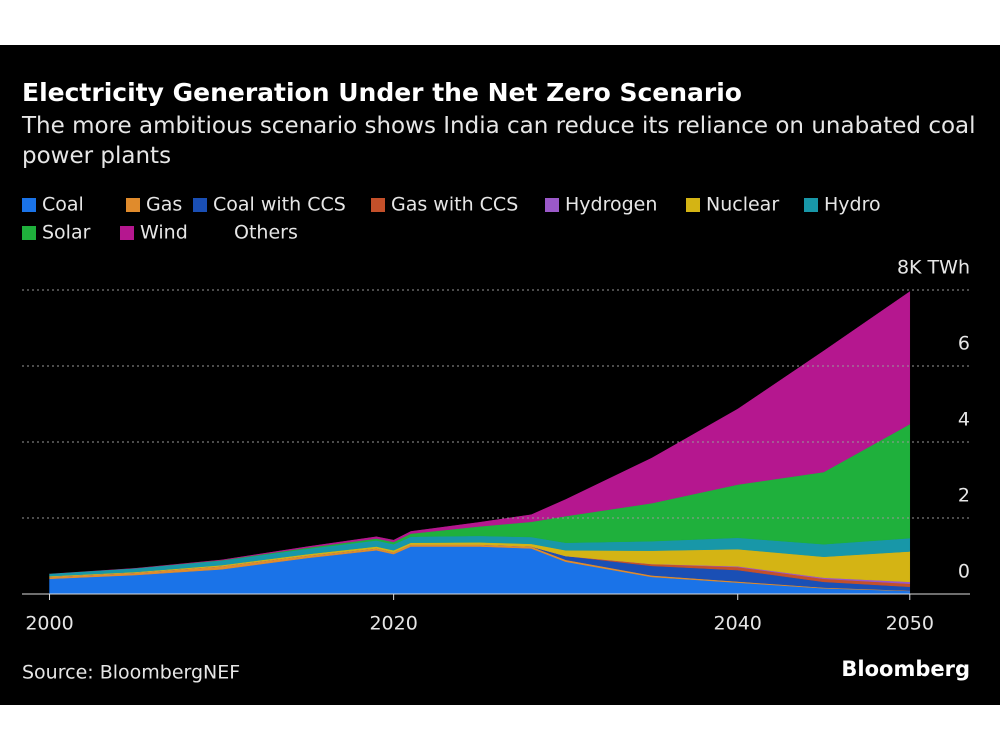  Describe the element at coordinates (964, 496) in the screenshot. I see `y-tick-label: 2` at that location.